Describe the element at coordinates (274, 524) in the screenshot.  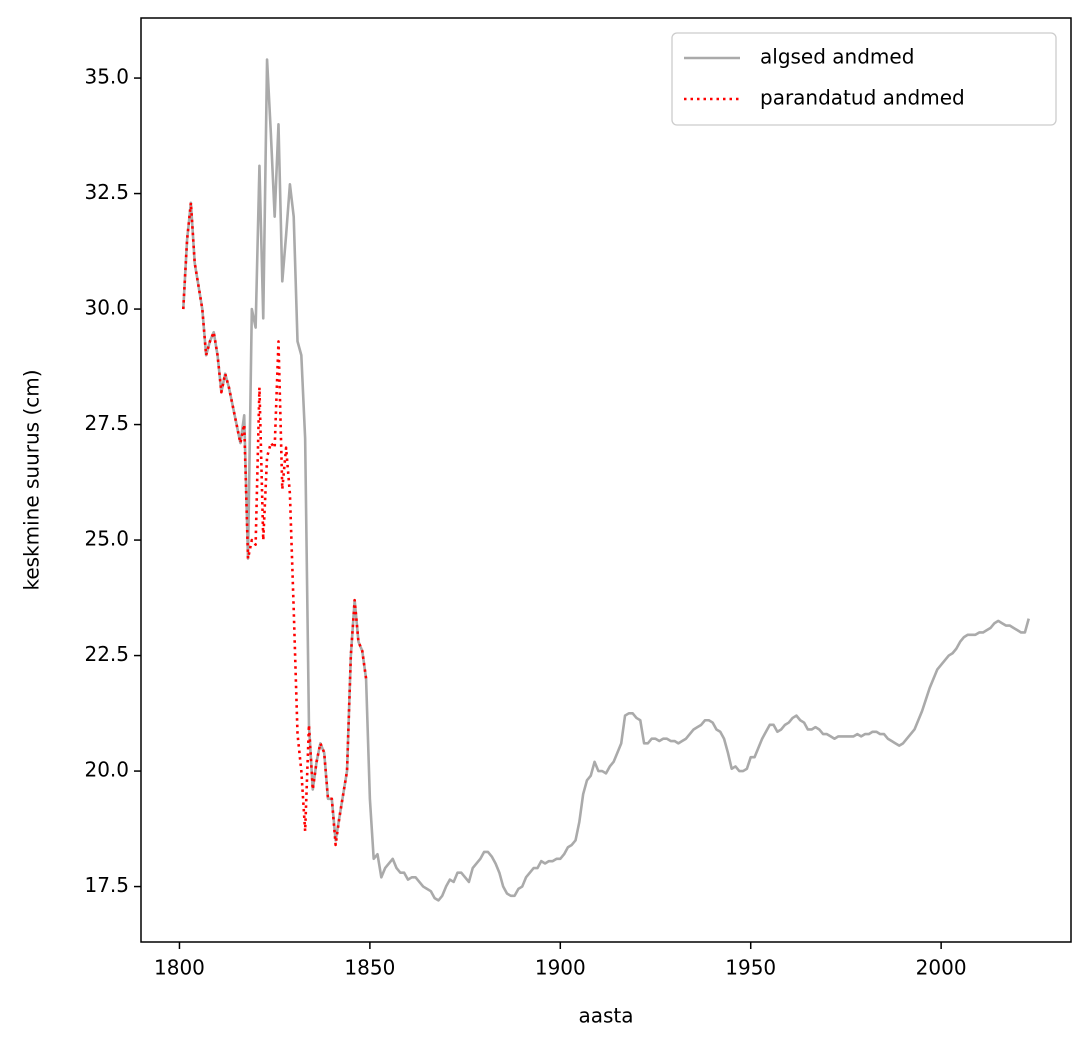
I see `data-line` at that location.